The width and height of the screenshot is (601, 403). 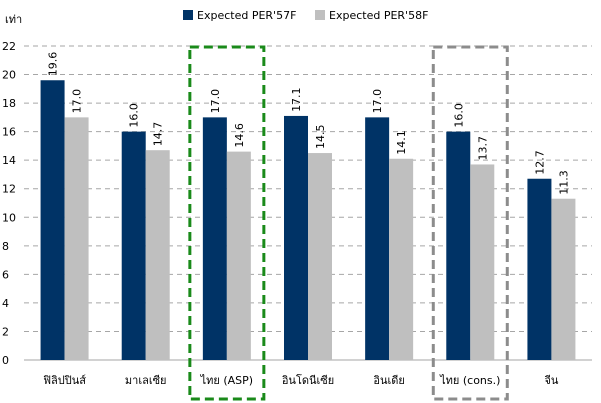 What do you see at coordinates (146, 380) in the screenshot?
I see `category-label: มาเลเซีย` at bounding box center [146, 380].